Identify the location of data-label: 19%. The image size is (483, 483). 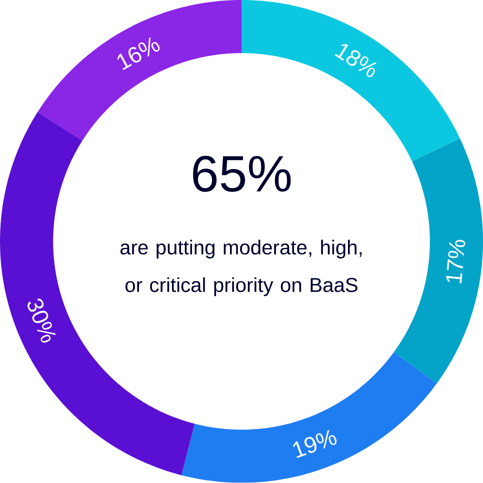
(315, 444).